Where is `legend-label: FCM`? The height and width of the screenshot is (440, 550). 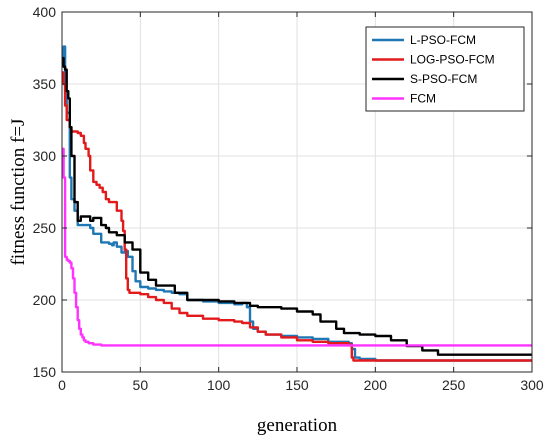
legend-label: FCM is located at coordinates (423, 99).